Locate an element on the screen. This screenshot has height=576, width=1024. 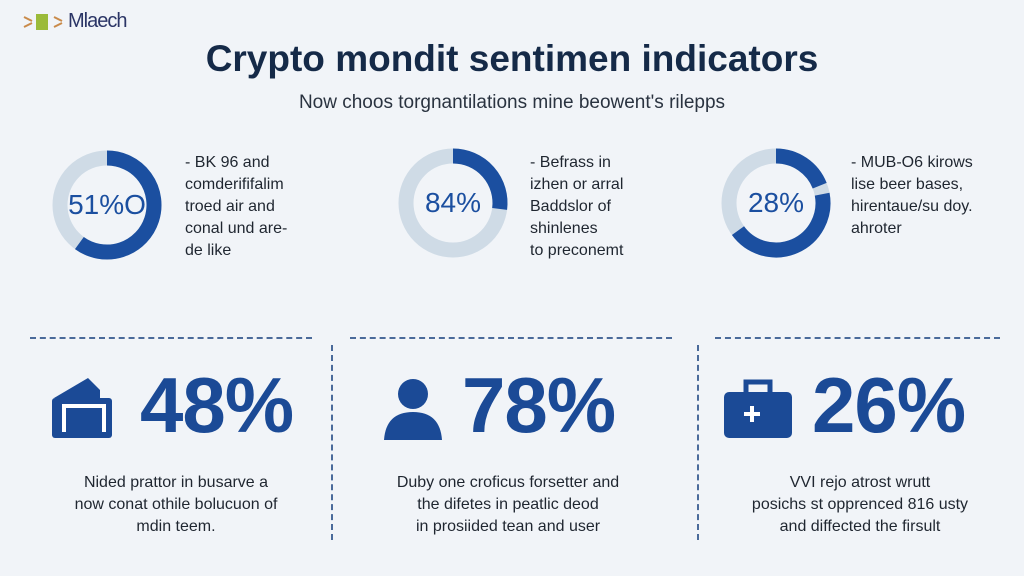
stat-value: 48% is located at coordinates (217, 405).